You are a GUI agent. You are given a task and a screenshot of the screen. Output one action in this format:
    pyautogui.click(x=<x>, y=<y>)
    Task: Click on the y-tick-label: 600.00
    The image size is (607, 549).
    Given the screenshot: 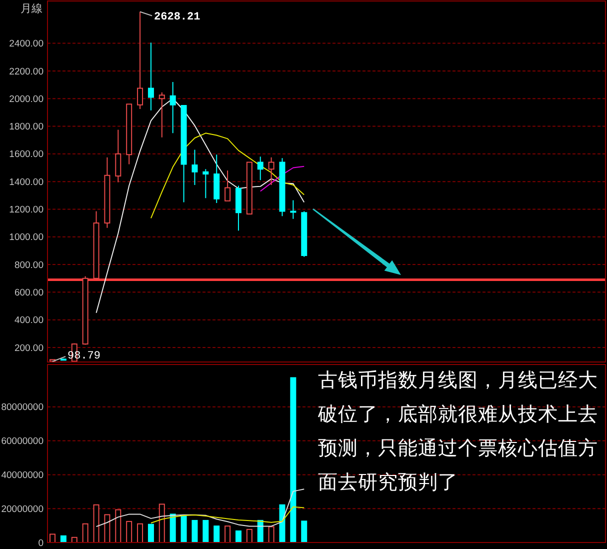 What is the action you would take?
    pyautogui.click(x=29, y=293)
    